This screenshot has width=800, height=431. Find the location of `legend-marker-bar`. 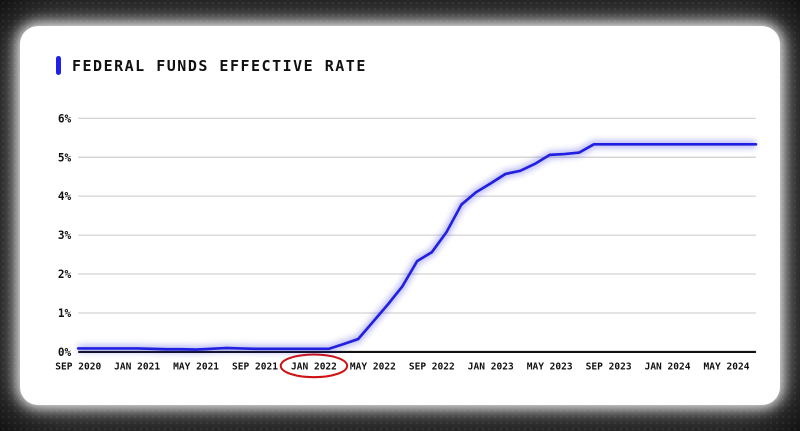

legend-marker-bar is located at coordinates (58, 65).